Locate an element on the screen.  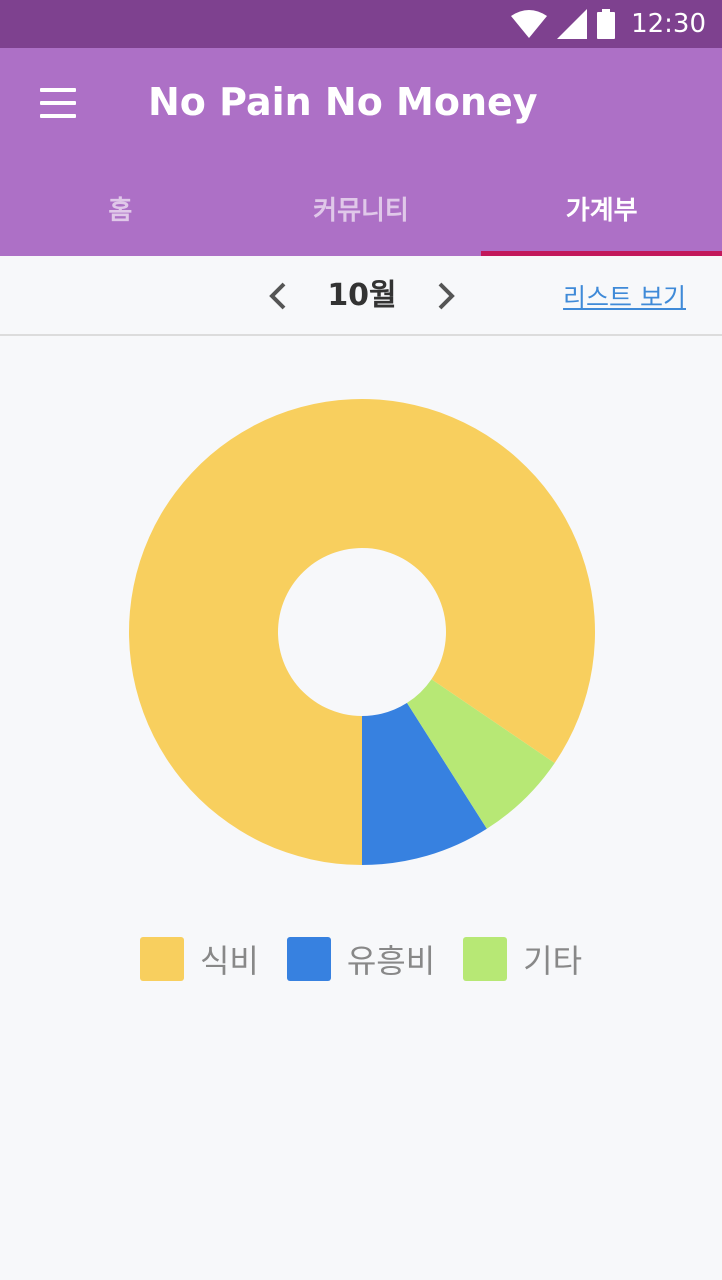
hamburger-menu-icon is located at coordinates (58, 103).